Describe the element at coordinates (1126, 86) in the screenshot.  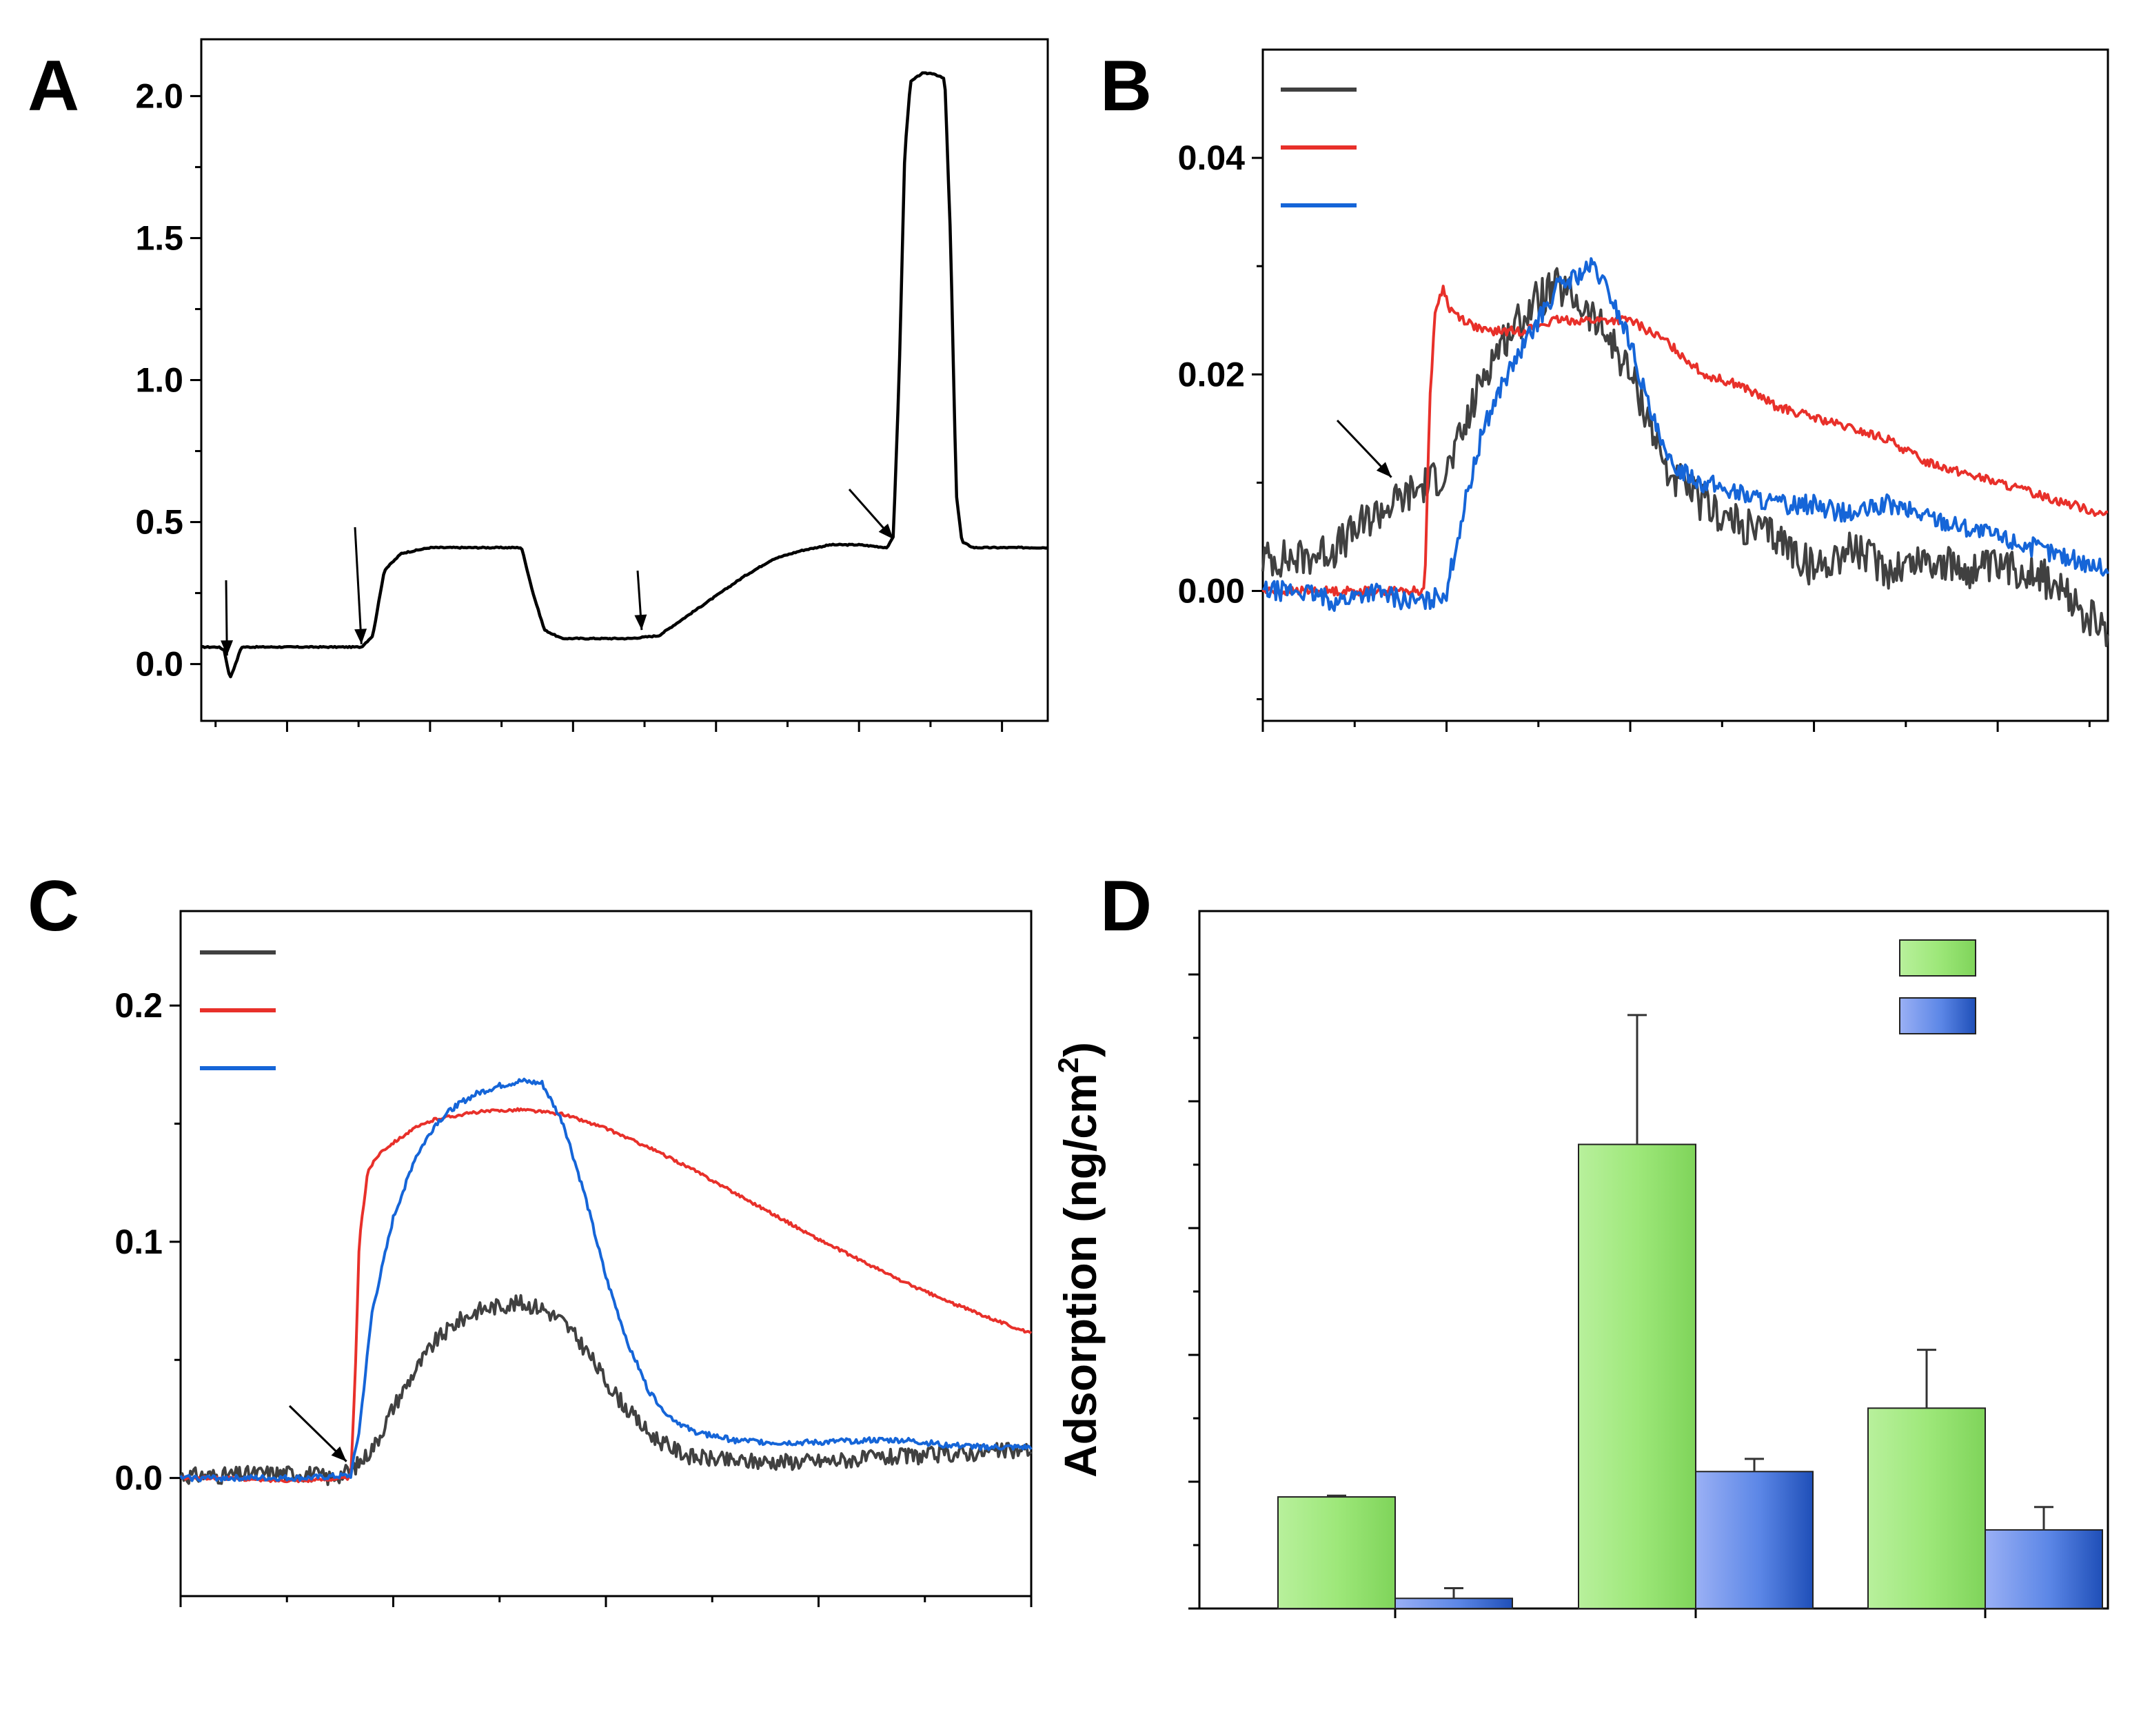
I see `panel-label-b: B` at that location.